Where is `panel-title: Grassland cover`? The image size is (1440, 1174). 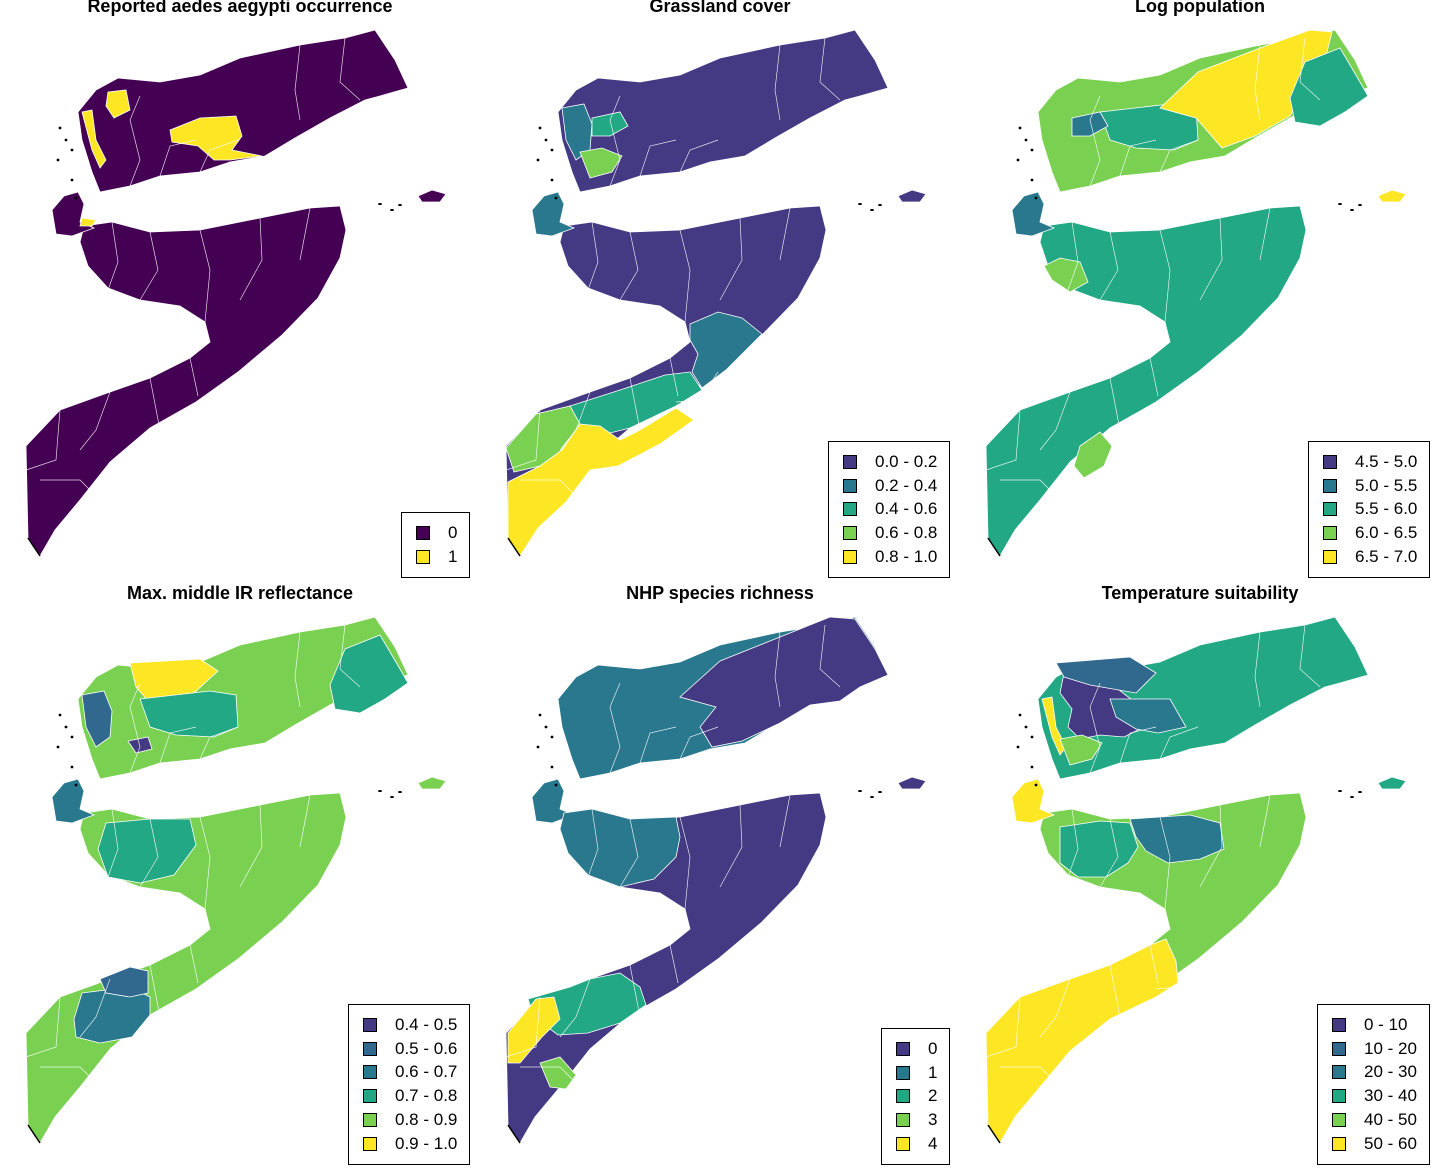
panel-title: Grassland cover is located at coordinates (720, 8).